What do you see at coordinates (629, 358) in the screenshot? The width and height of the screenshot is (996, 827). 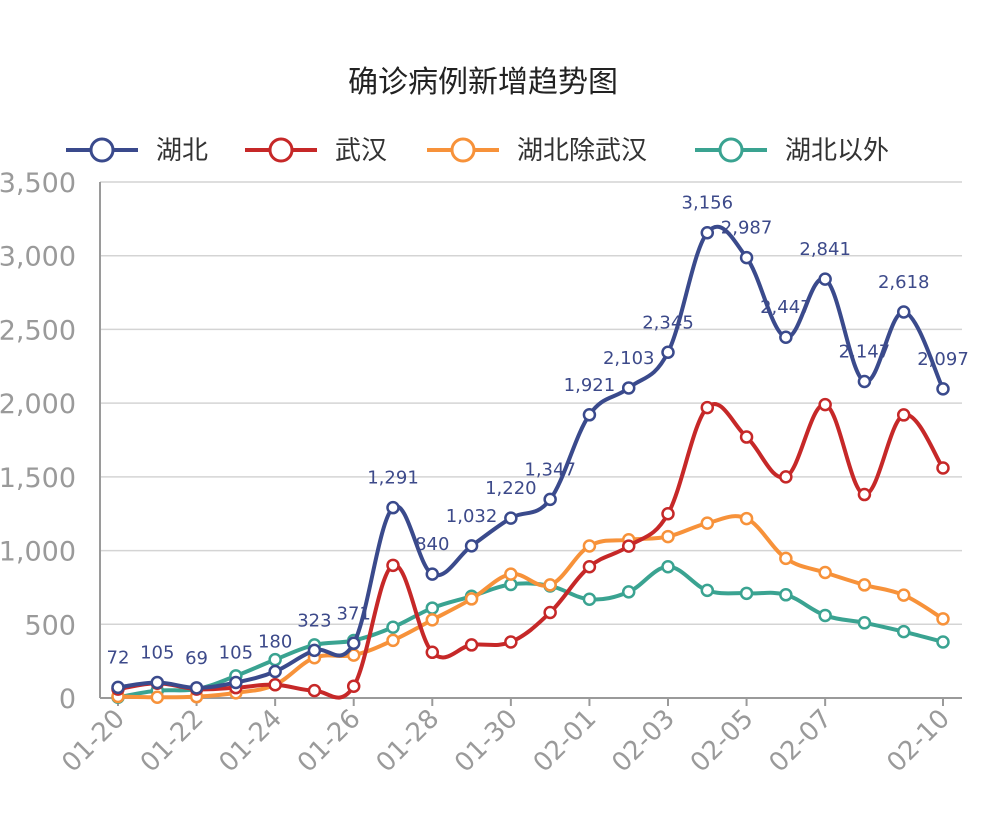 I see `data-label: 2,103` at bounding box center [629, 358].